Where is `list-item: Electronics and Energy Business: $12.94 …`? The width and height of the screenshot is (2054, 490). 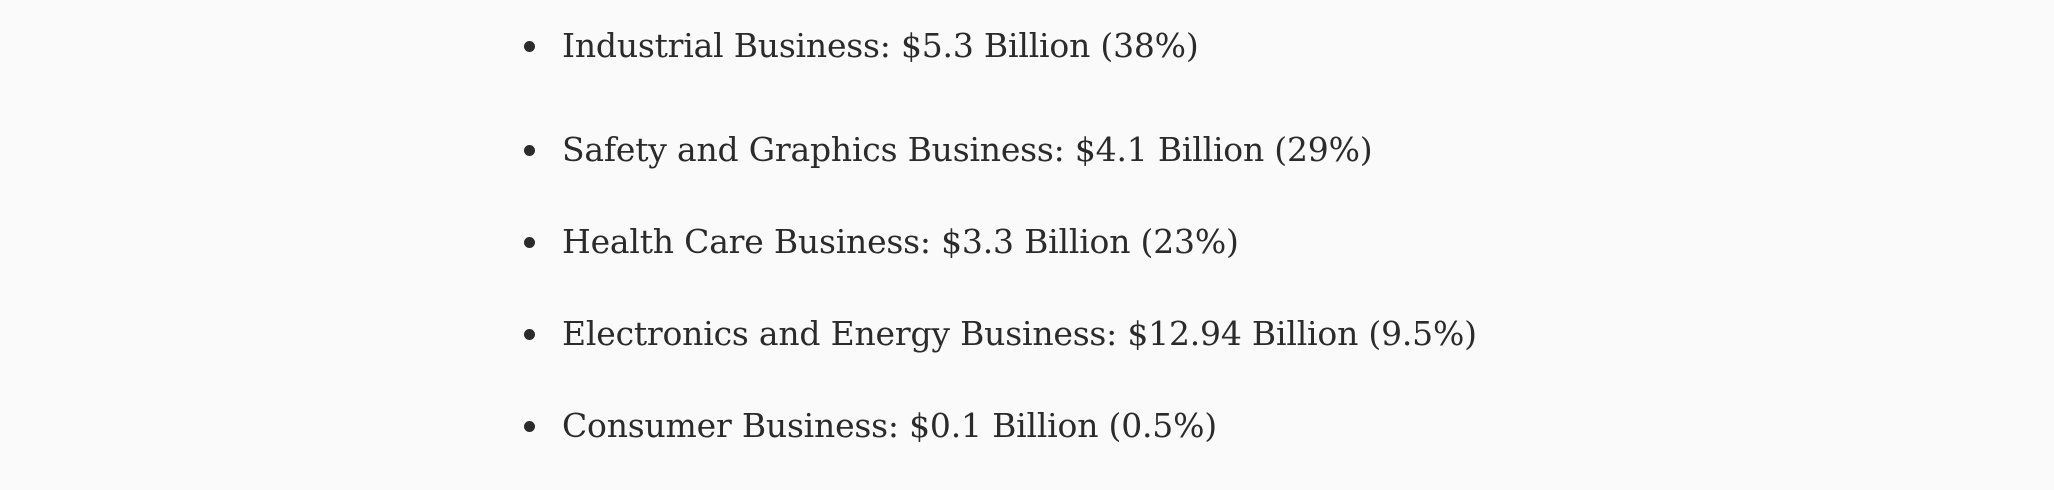 list-item: Electronics and Energy Business: $12.94 … is located at coordinates (998, 334).